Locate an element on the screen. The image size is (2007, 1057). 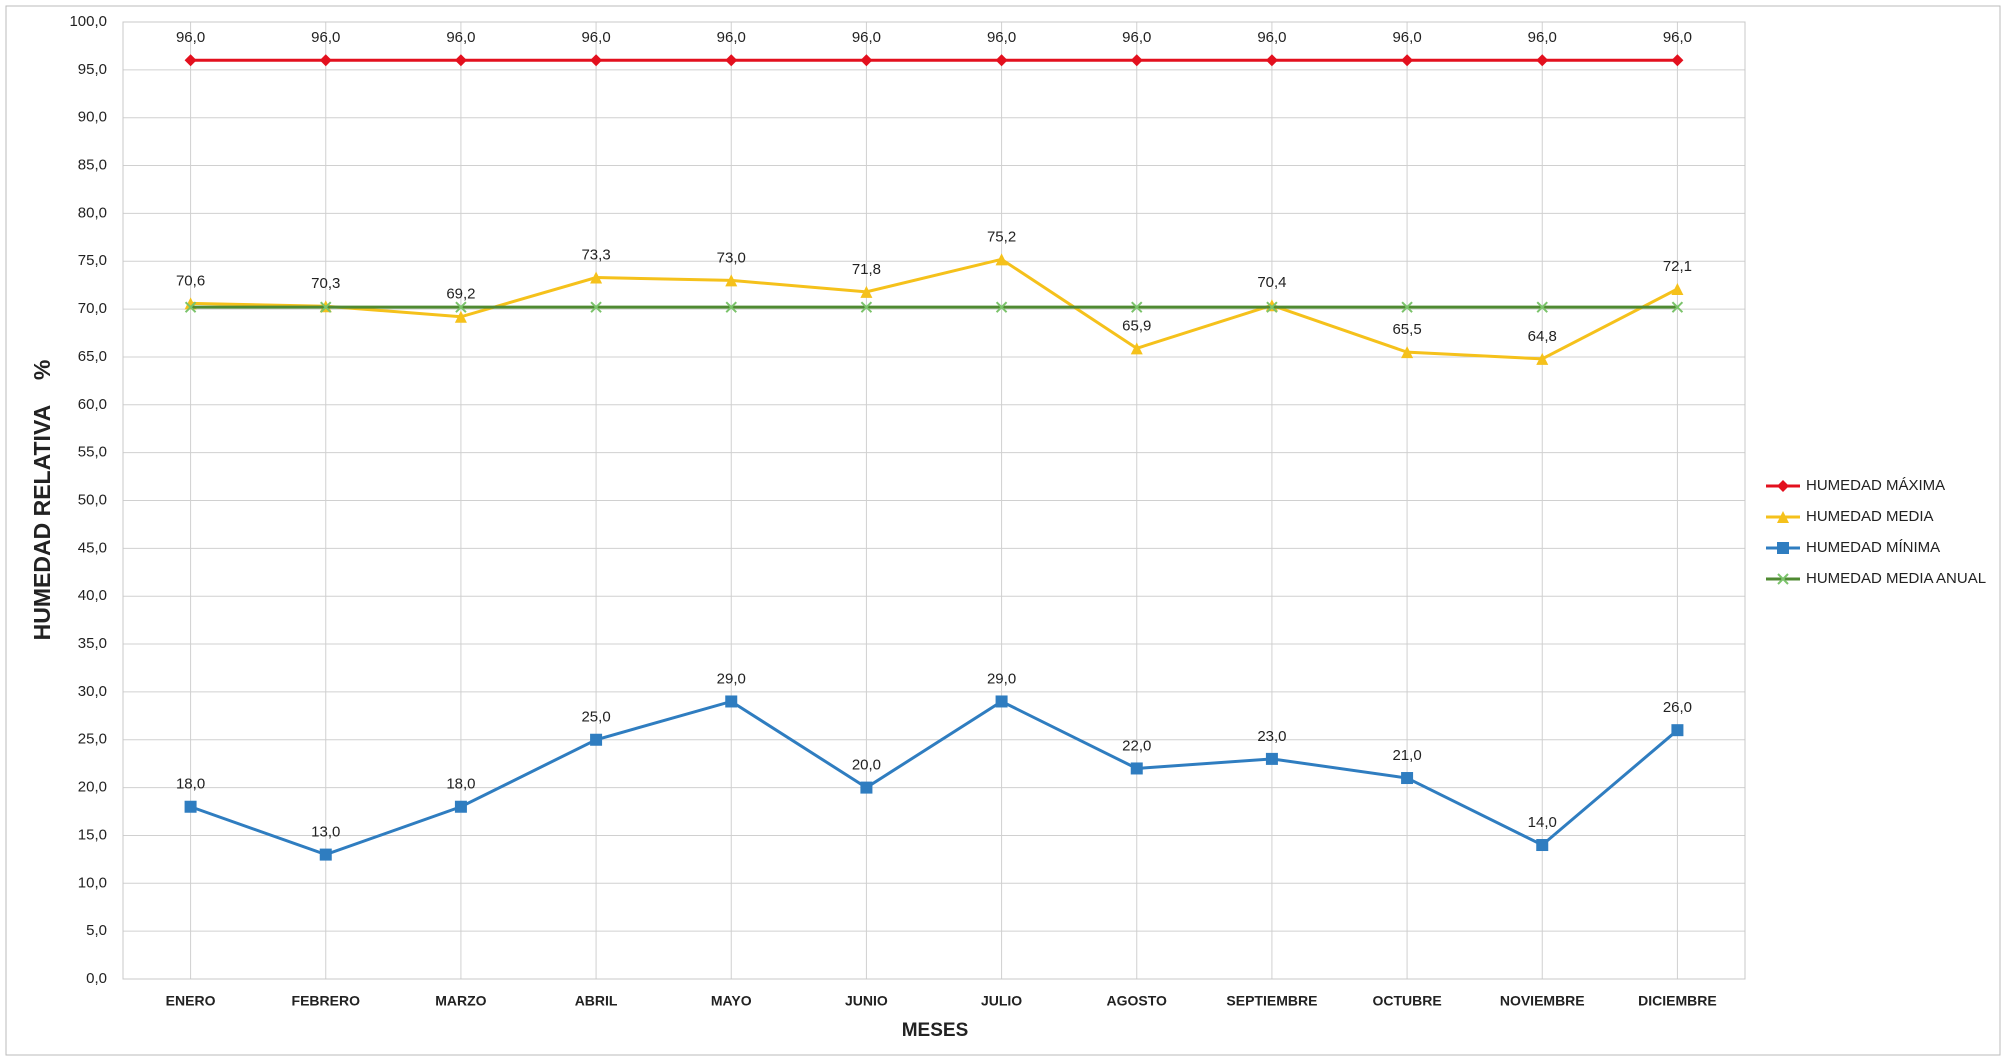
y-tick-label: 85,0 is located at coordinates (92, 165).